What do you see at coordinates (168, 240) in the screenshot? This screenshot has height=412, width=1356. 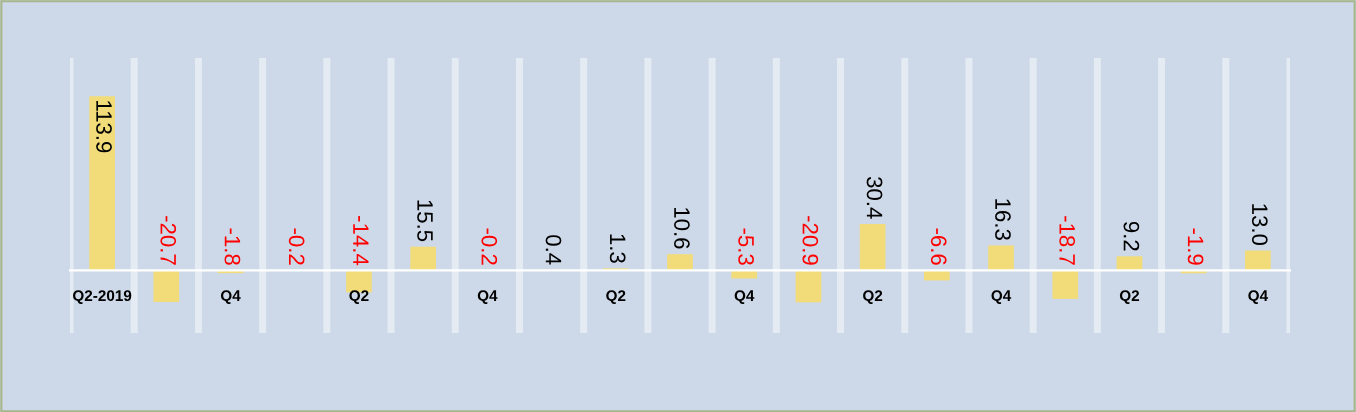 I see `data-label: -20.7` at bounding box center [168, 240].